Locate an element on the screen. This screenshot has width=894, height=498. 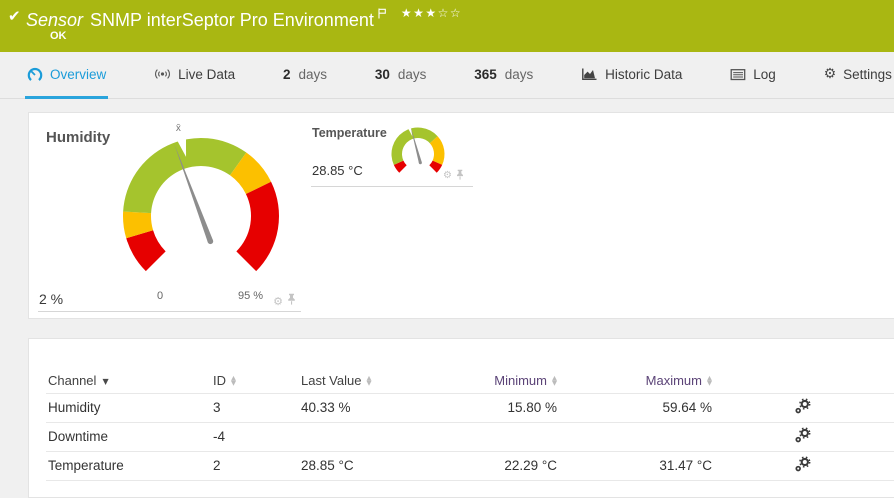
column-header-minimum: Minimum ▲ ▼ is located at coordinates (506, 381).